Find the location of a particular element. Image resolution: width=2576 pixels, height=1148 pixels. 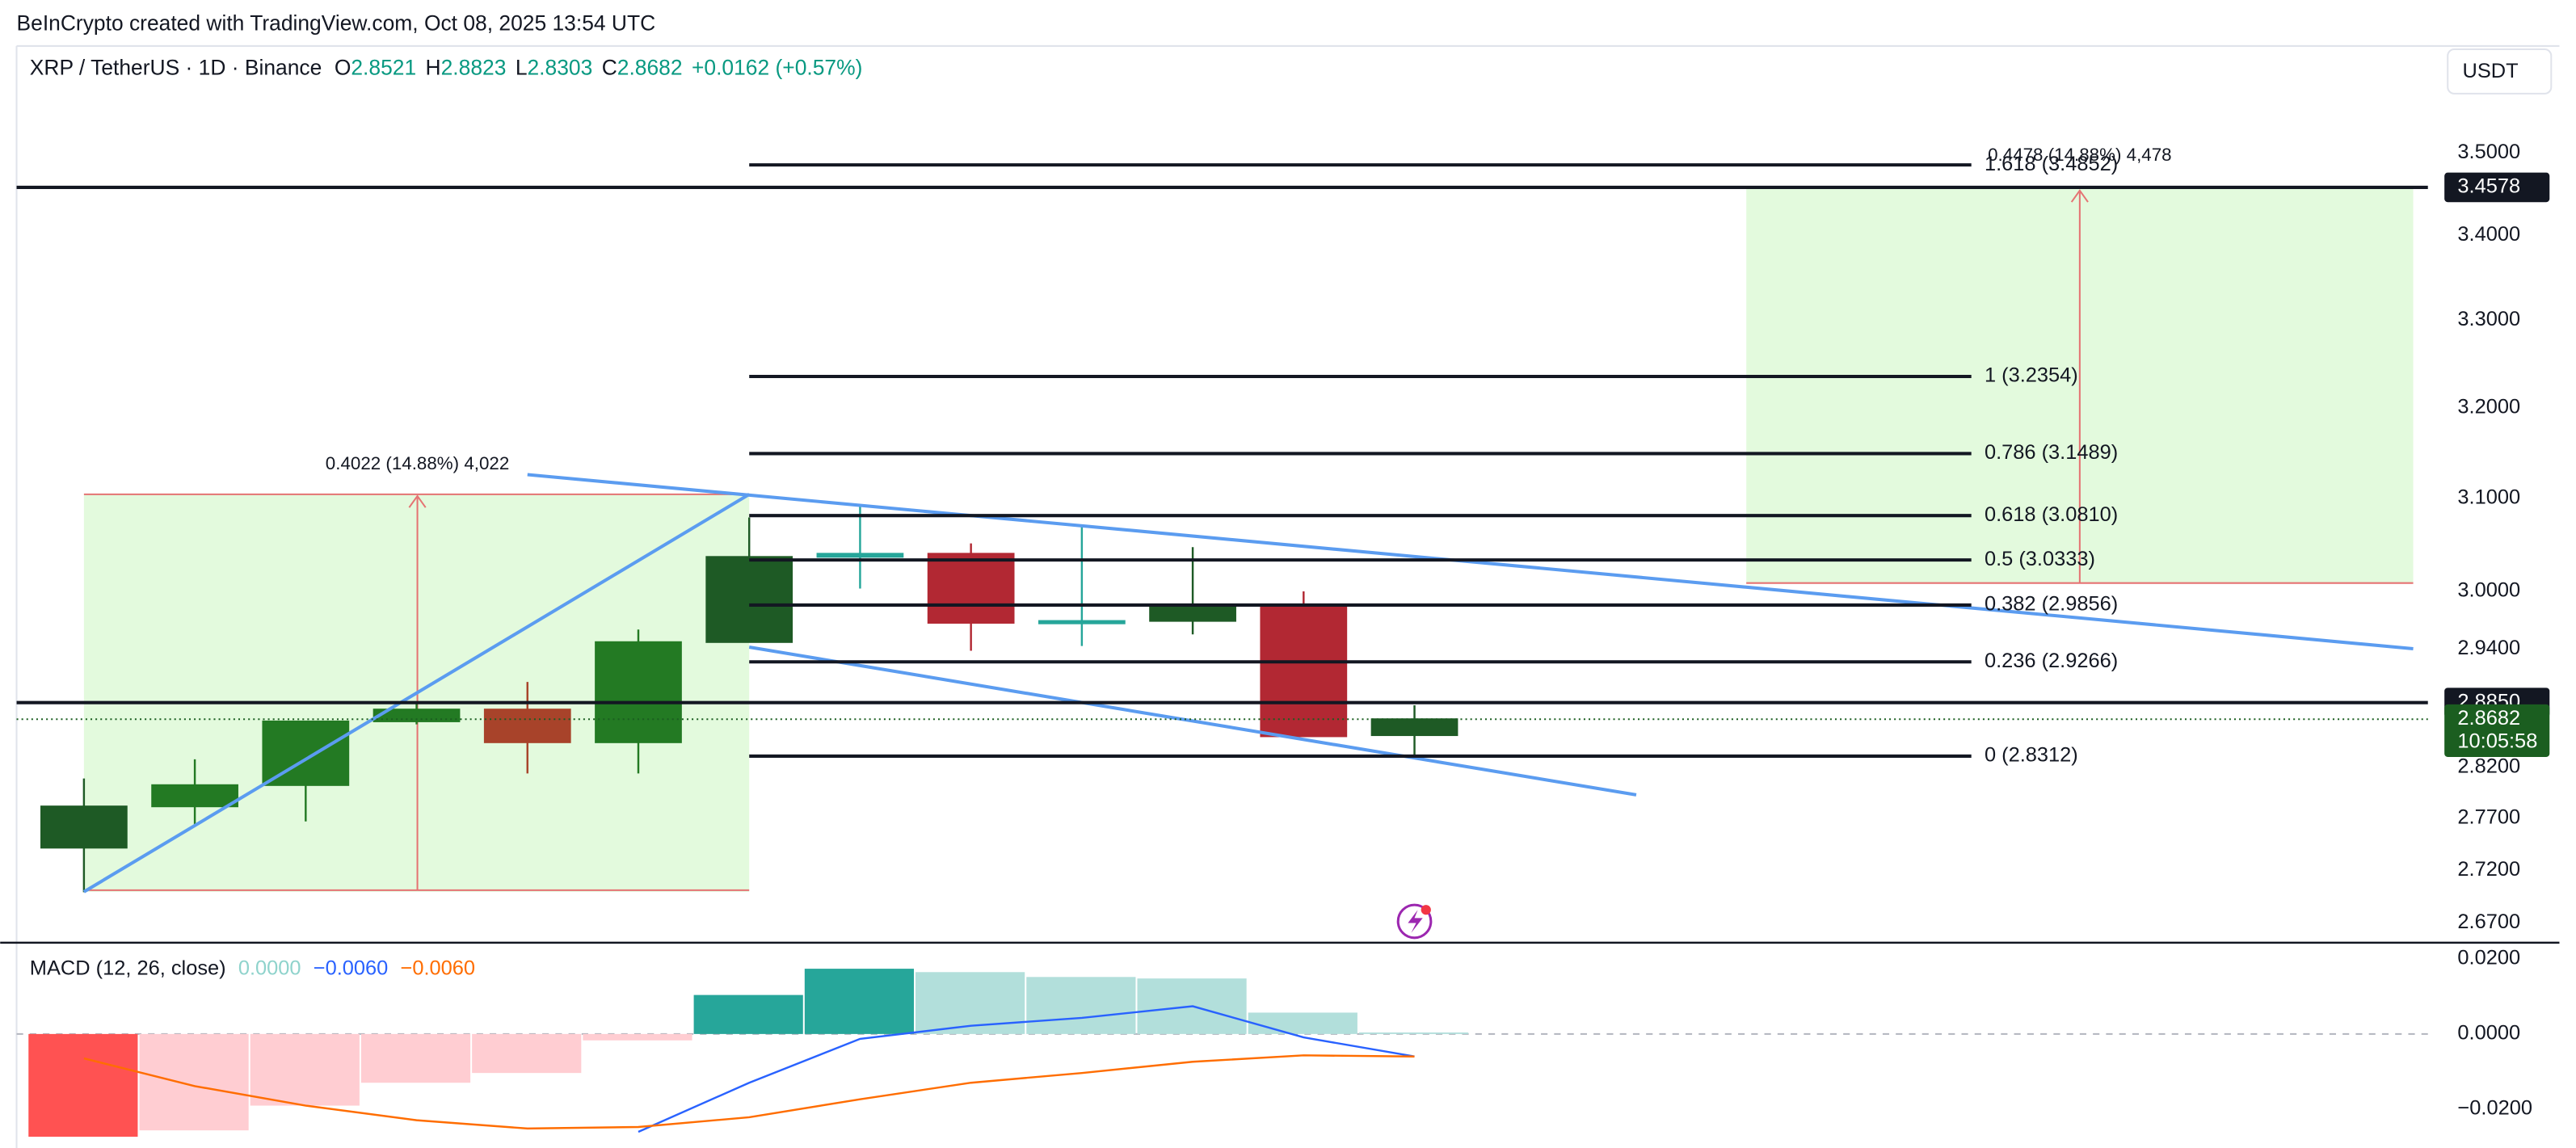

event-dot is located at coordinates (1426, 910).